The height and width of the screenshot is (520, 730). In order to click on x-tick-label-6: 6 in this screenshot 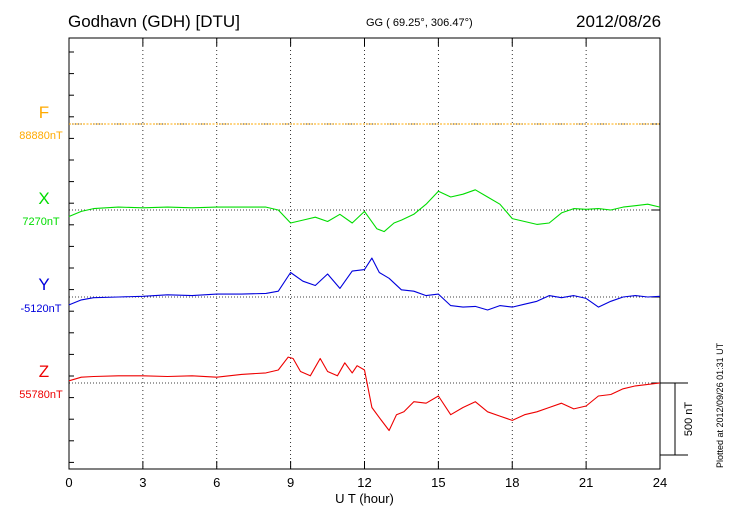, I will do `click(216, 482)`.